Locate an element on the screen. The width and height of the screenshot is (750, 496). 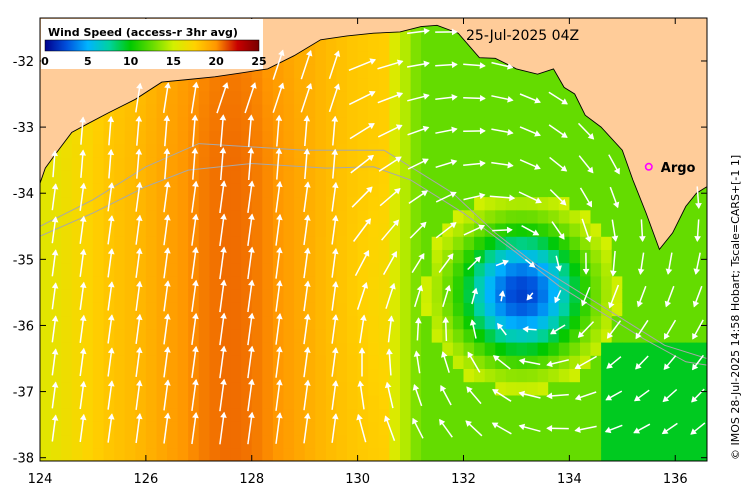
x-tick-label: 136 is located at coordinates (675, 479).